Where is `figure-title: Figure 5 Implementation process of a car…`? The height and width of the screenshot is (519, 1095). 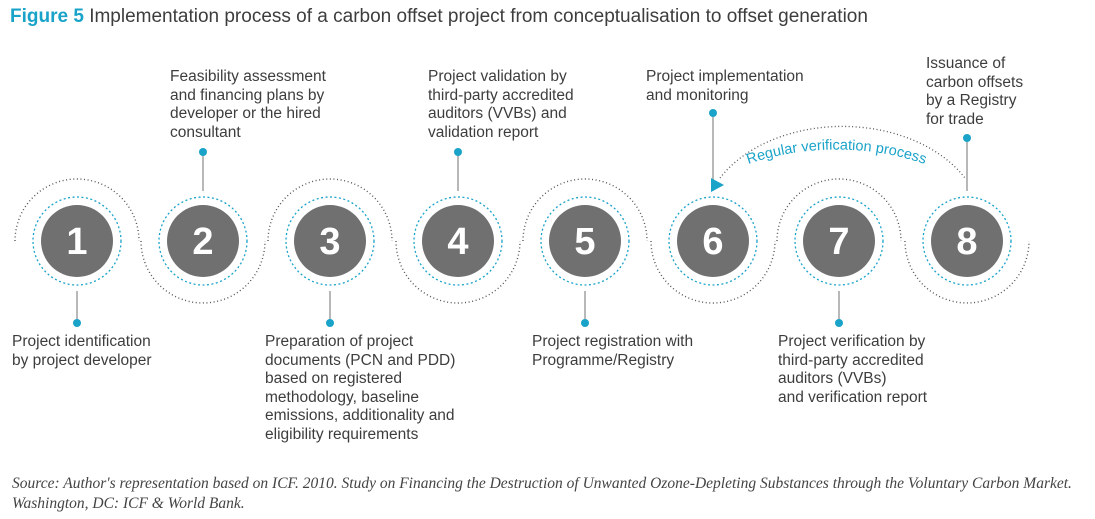
figure-title: Figure 5 Implementation process of a car… is located at coordinates (439, 17).